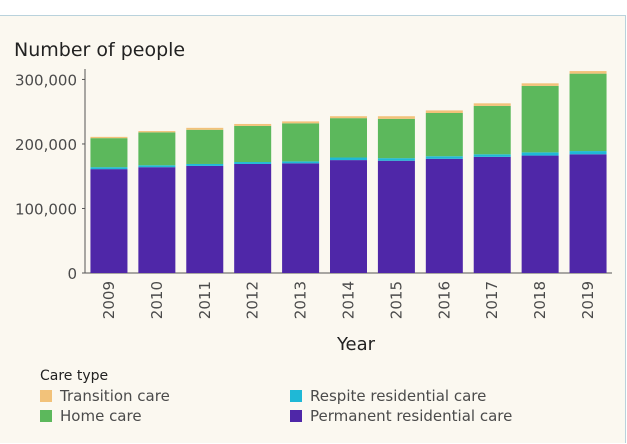 This screenshot has width=627, height=444. What do you see at coordinates (157, 300) in the screenshot?
I see `x-tick-label: 2010` at bounding box center [157, 300].